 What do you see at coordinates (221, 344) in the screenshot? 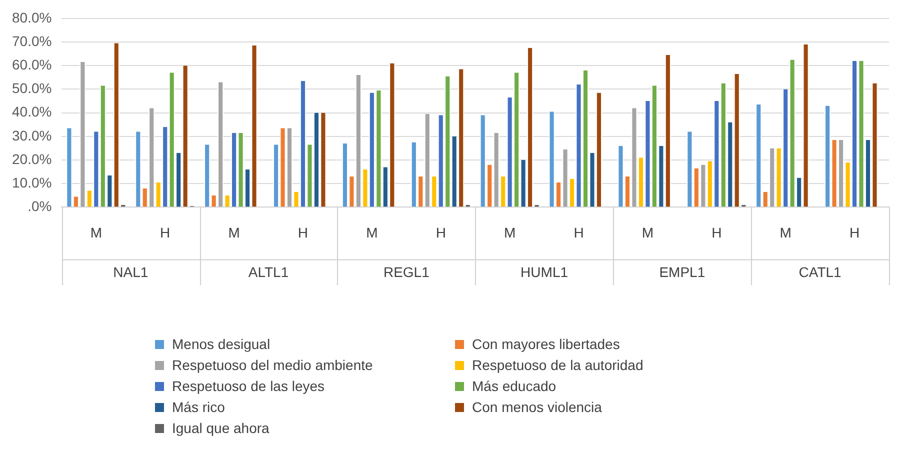
I see `legend-label: Menos desigual` at bounding box center [221, 344].